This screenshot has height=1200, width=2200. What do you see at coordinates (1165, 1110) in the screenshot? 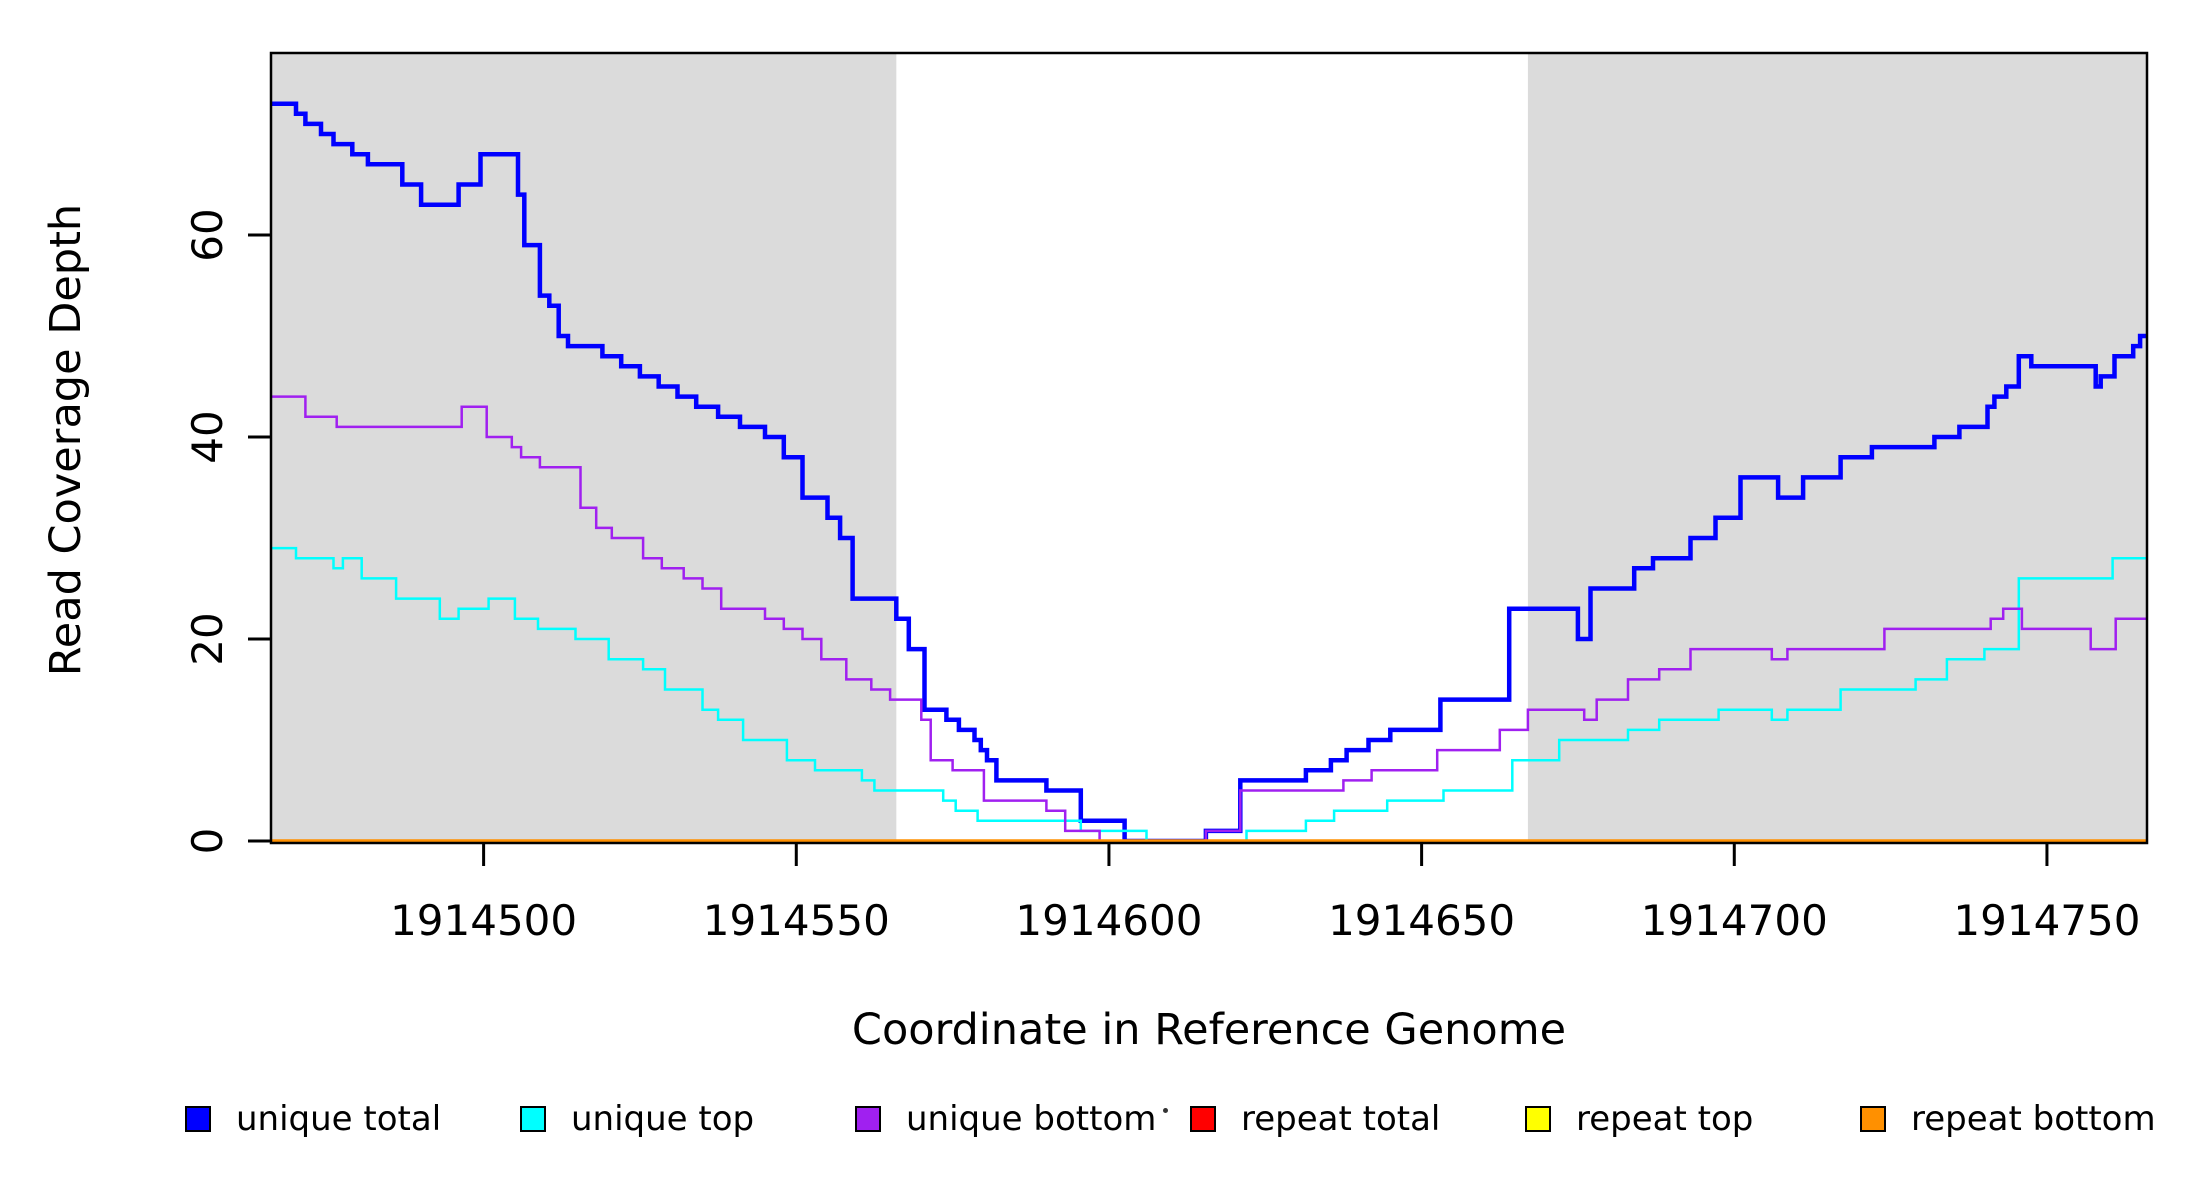
I see `stray-dot-artifact` at bounding box center [1165, 1110].